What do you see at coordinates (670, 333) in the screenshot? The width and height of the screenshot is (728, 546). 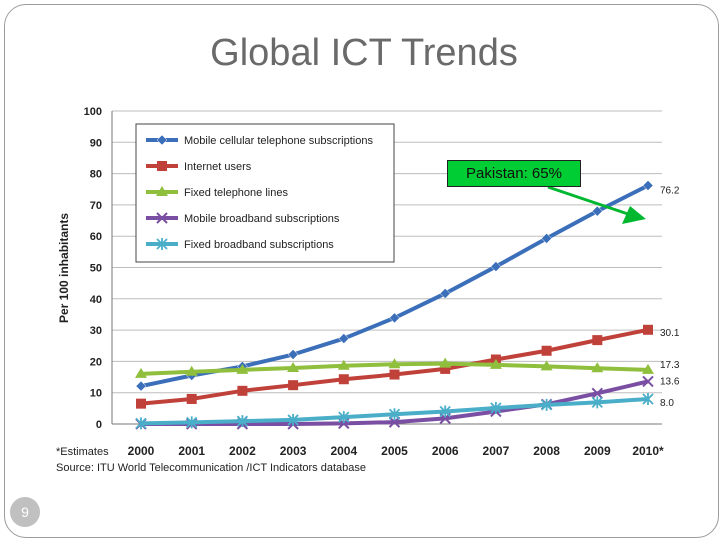 I see `end-value-label: 30.1` at bounding box center [670, 333].